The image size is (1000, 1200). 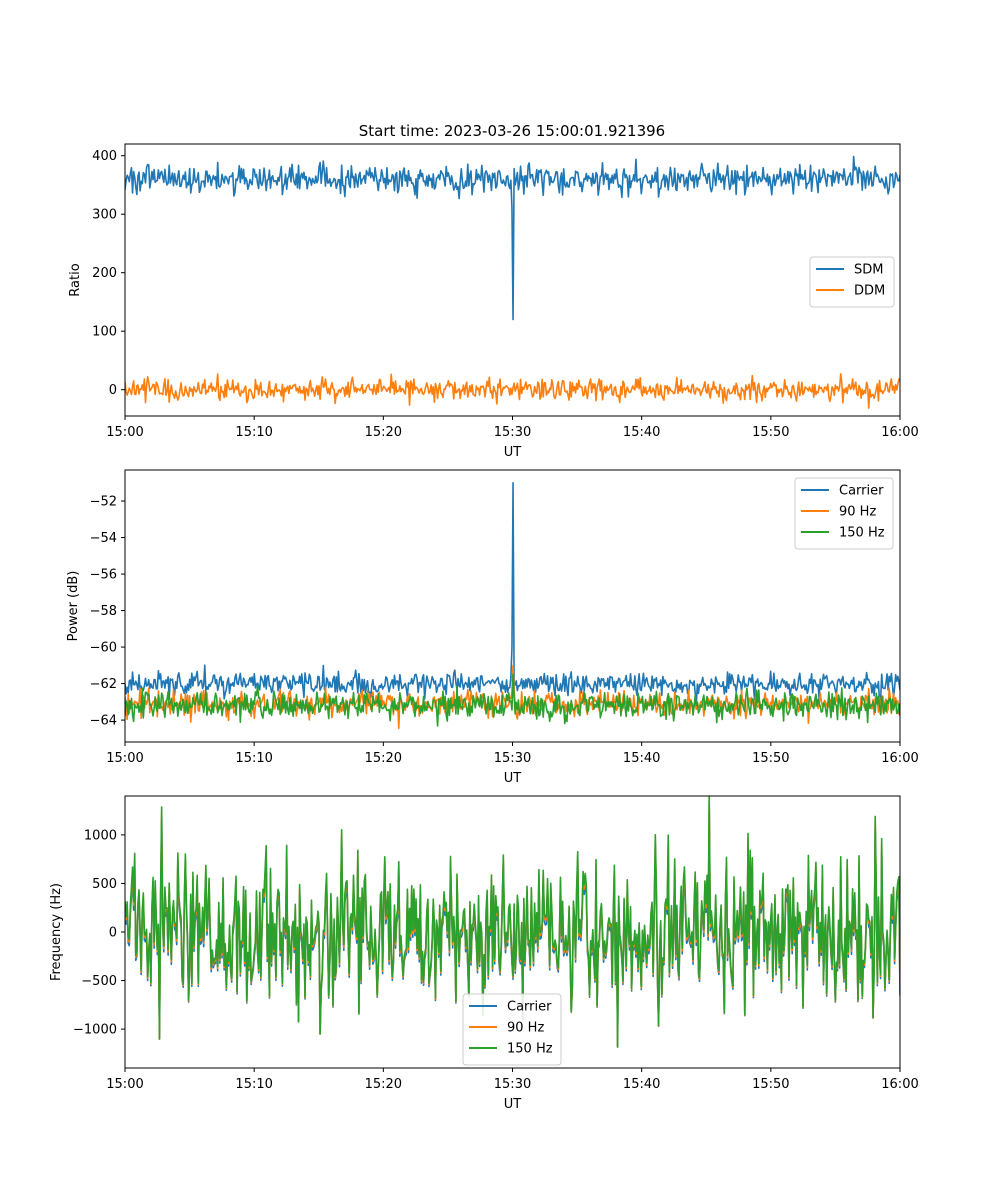 What do you see at coordinates (512, 131) in the screenshot?
I see `figure-title: Start time: 2023-03-26 15:00:01.921396` at bounding box center [512, 131].